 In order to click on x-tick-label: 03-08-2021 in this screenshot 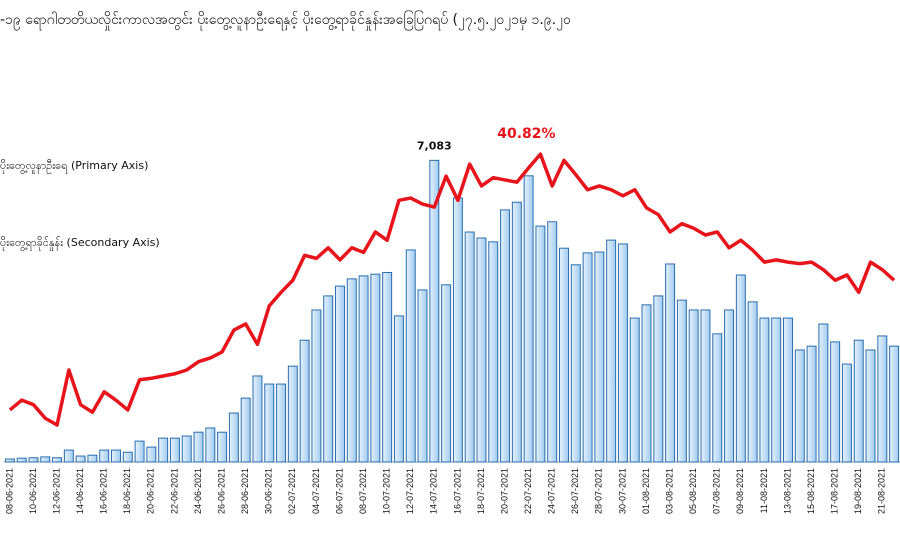, I will do `click(669, 491)`.